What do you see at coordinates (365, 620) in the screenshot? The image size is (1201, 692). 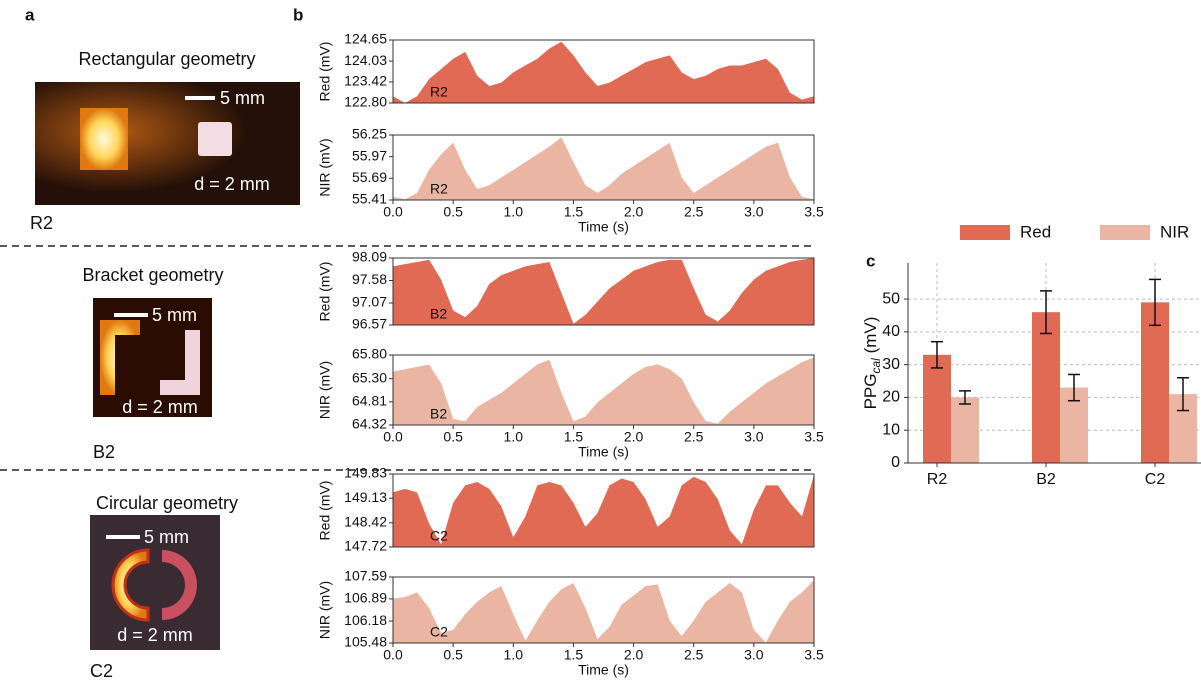 I see `y-tick-label: 106.18` at bounding box center [365, 620].